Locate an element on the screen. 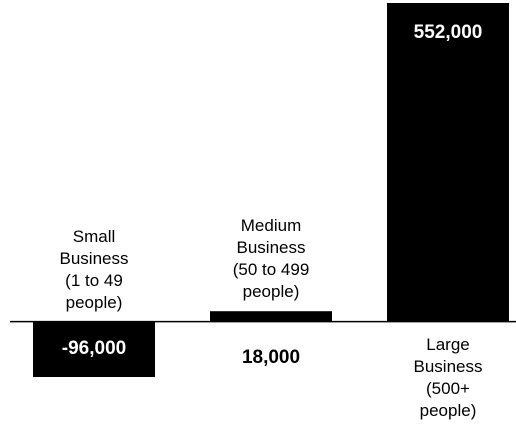 Image resolution: width=516 pixels, height=431 pixels. category-label-small-business: Small Business (1 to 49 people) is located at coordinates (94, 269).